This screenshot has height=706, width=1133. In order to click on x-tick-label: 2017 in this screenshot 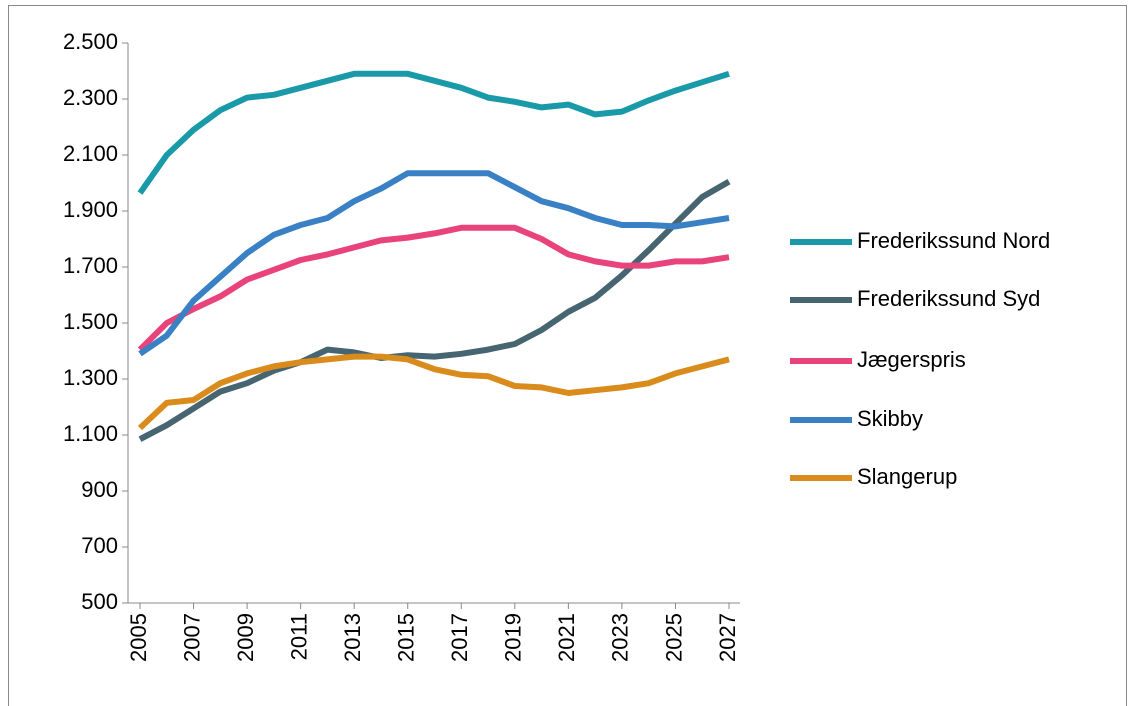, I will do `click(459, 637)`.